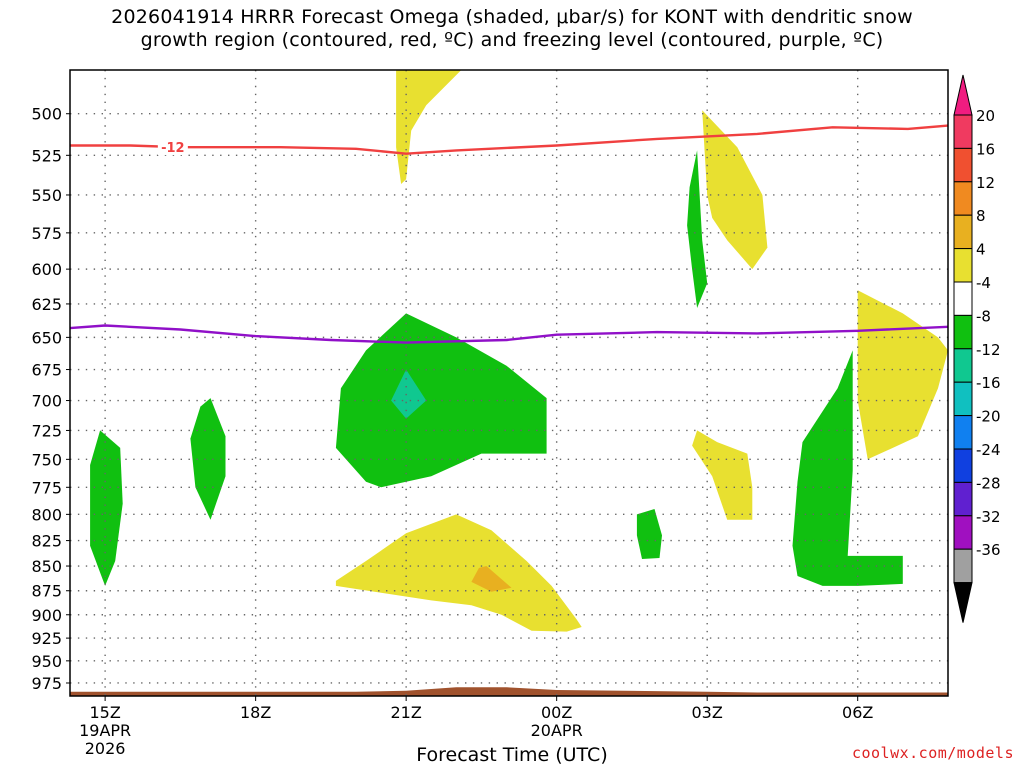  I want to click on dgz-contour-label: -12, so click(173, 148).